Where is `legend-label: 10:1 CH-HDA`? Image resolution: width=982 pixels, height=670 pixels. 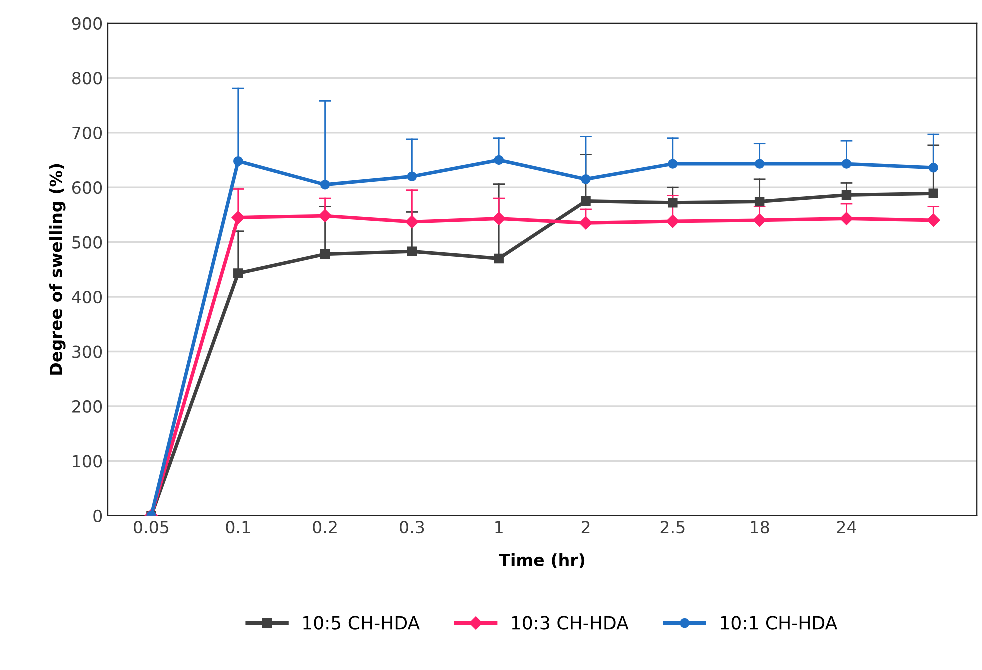
legend-label: 10:1 CH-HDA is located at coordinates (779, 623).